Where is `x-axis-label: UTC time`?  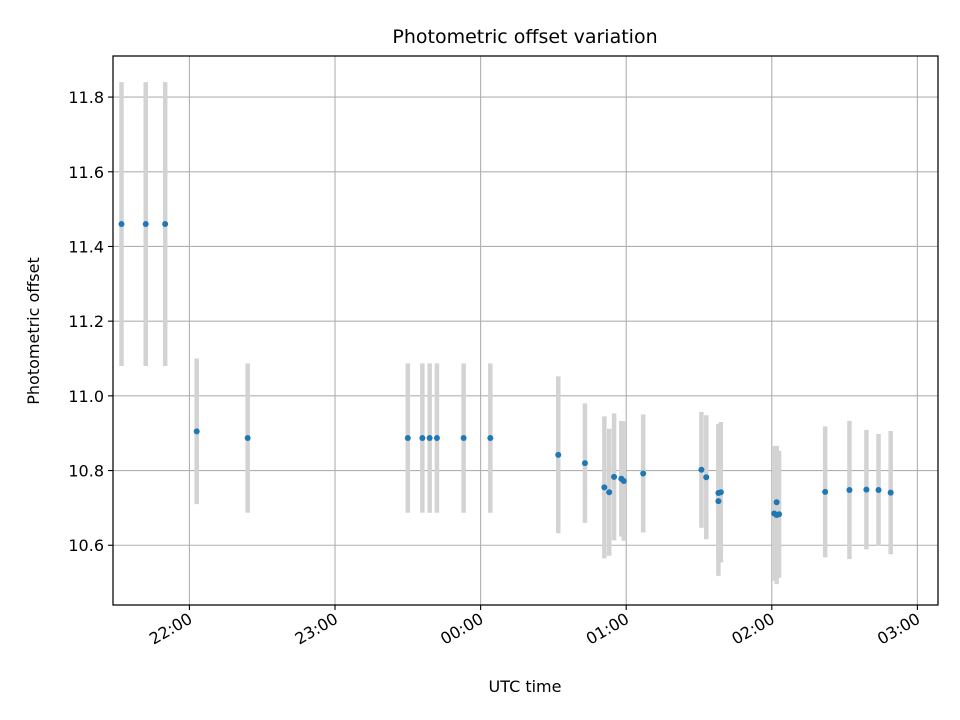
x-axis-label: UTC time is located at coordinates (525, 686).